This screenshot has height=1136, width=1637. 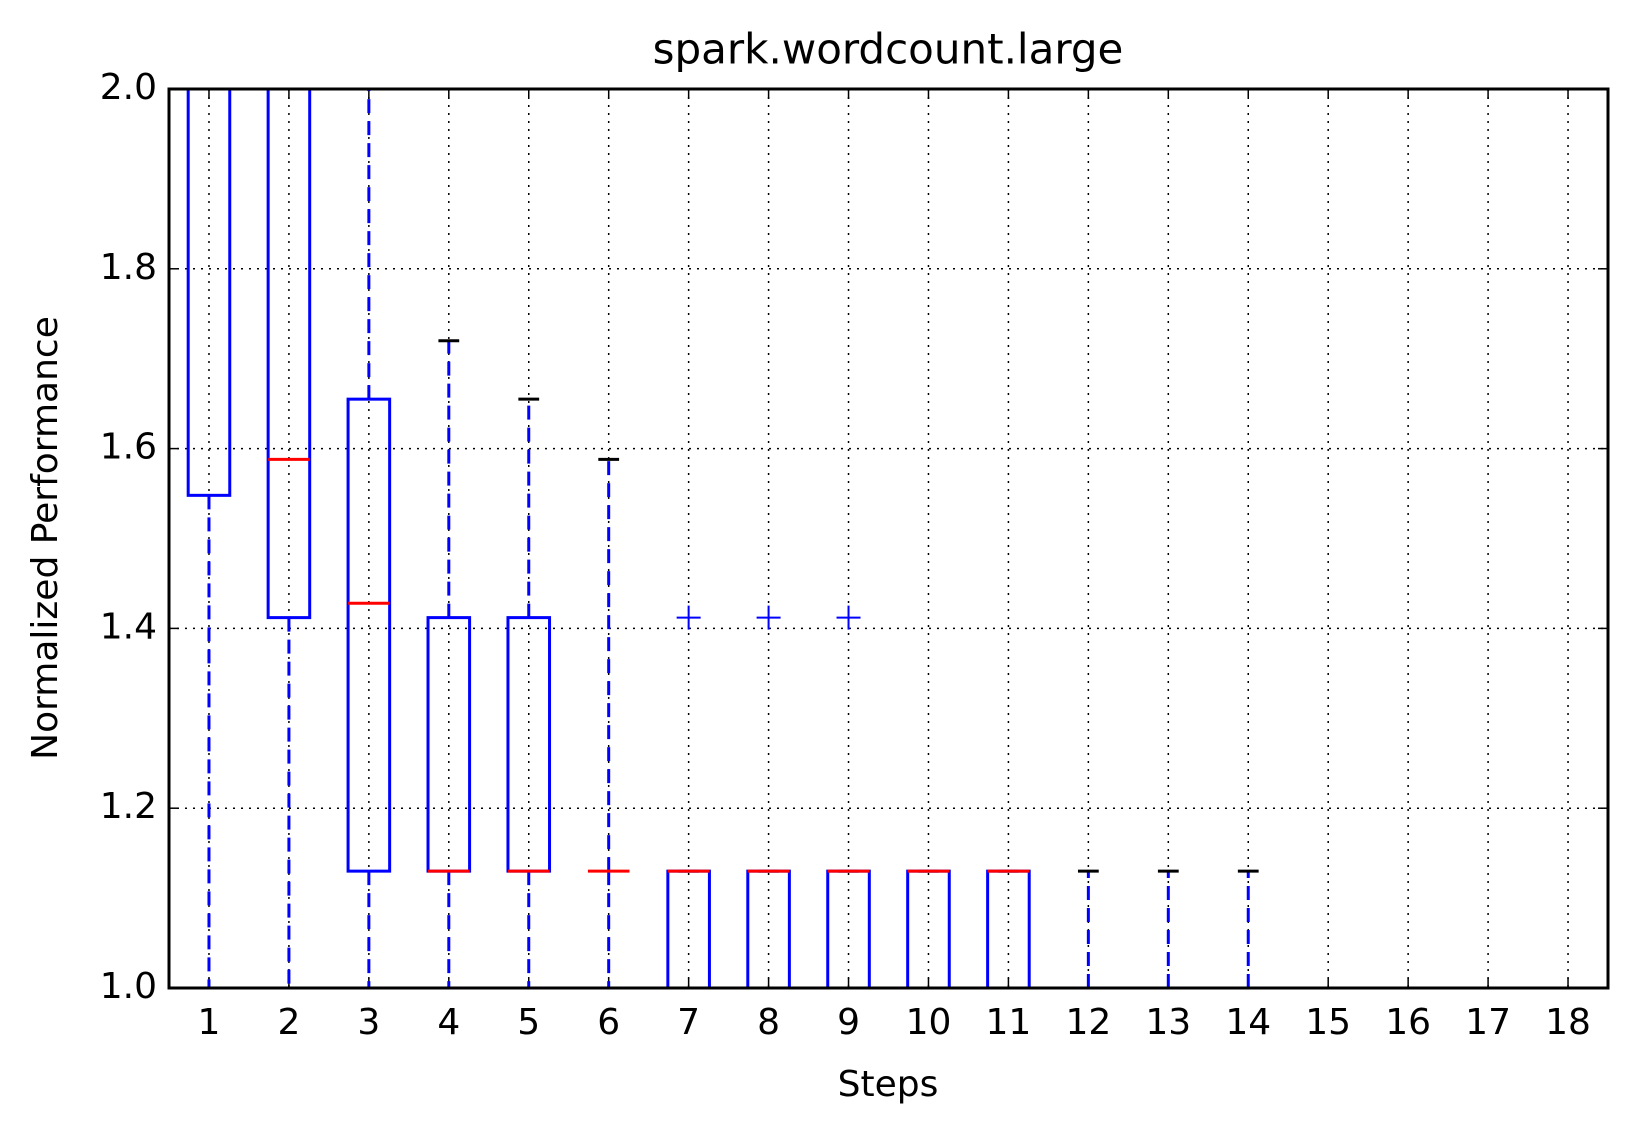 What do you see at coordinates (209, 1022) in the screenshot?
I see `x-tick-label: 1` at bounding box center [209, 1022].